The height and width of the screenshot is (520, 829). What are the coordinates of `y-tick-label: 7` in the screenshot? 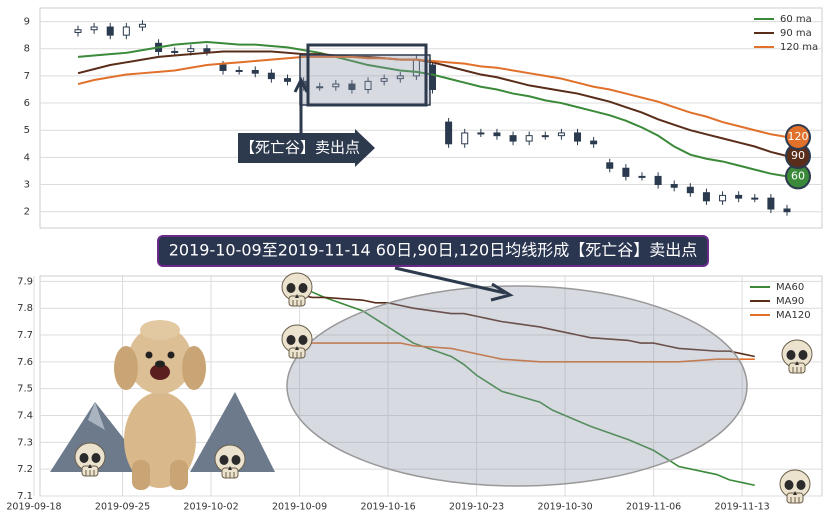 It's located at (27, 76).